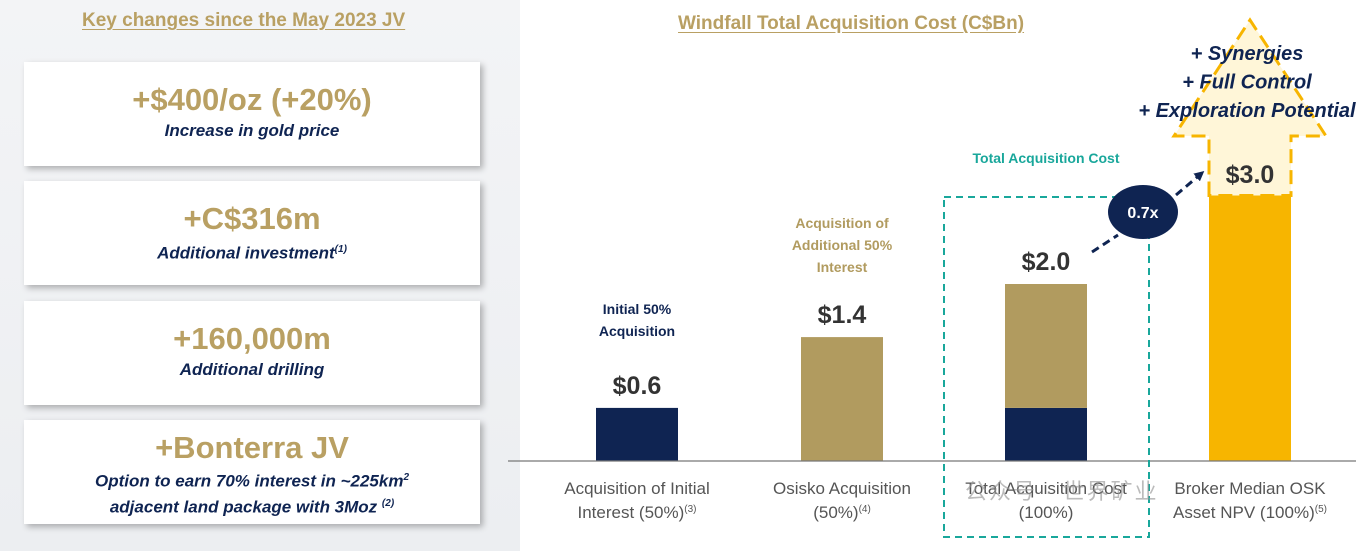 This screenshot has width=1372, height=551. What do you see at coordinates (637, 512) in the screenshot?
I see `x-tick-label-1-line2: Interest (50%)(3)` at bounding box center [637, 512].